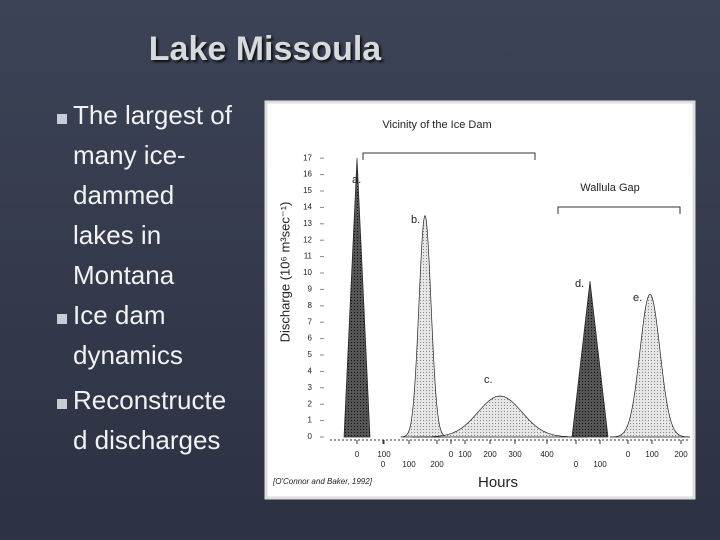 The height and width of the screenshot is (540, 720). What do you see at coordinates (307, 223) in the screenshot?
I see `y-tick-label: 13` at bounding box center [307, 223].